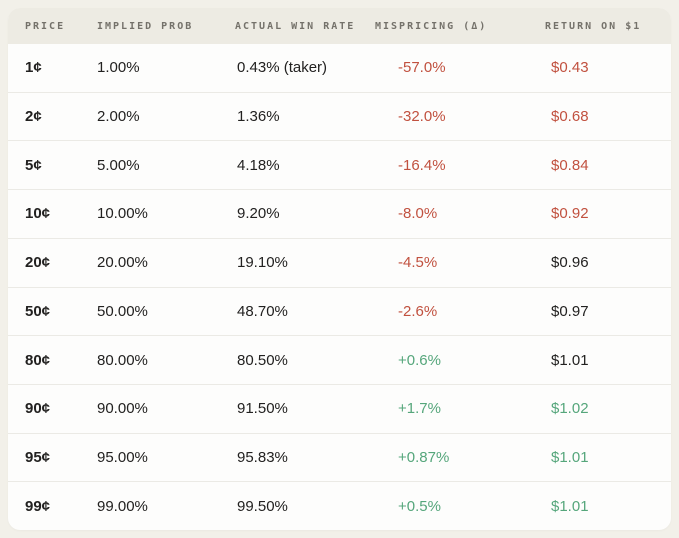  I want to click on price-cell: 80¢, so click(38, 360).